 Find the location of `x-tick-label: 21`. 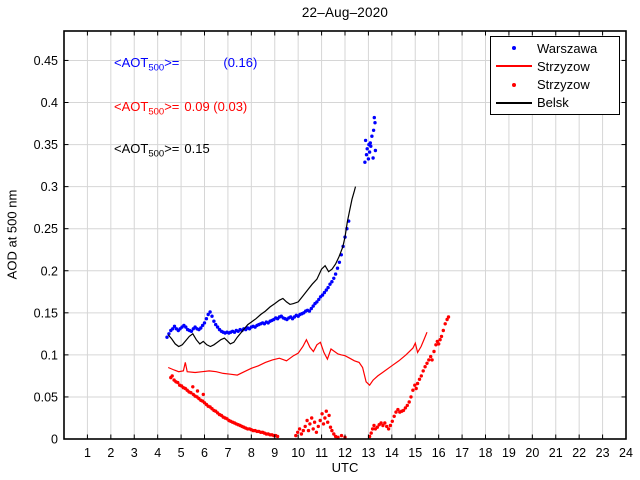

x-tick-label: 21 is located at coordinates (556, 453).